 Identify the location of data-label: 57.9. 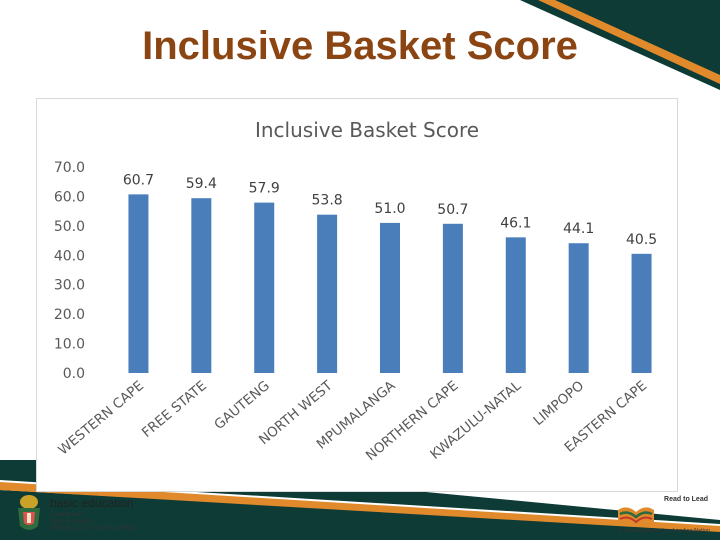
(264, 189).